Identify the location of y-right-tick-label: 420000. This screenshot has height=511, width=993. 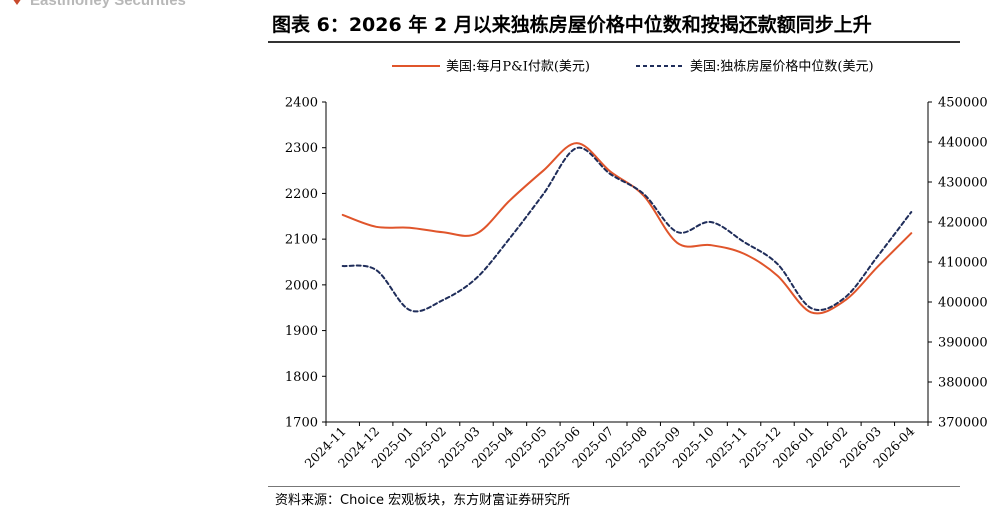
(963, 223).